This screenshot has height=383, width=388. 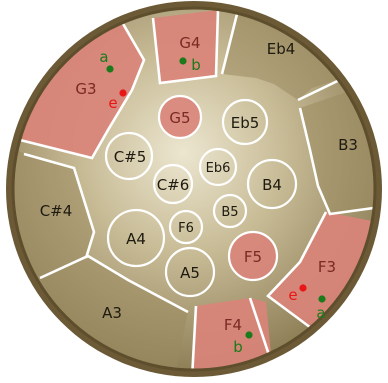 I want to click on outer-zone-g4, so click(x=185, y=46).